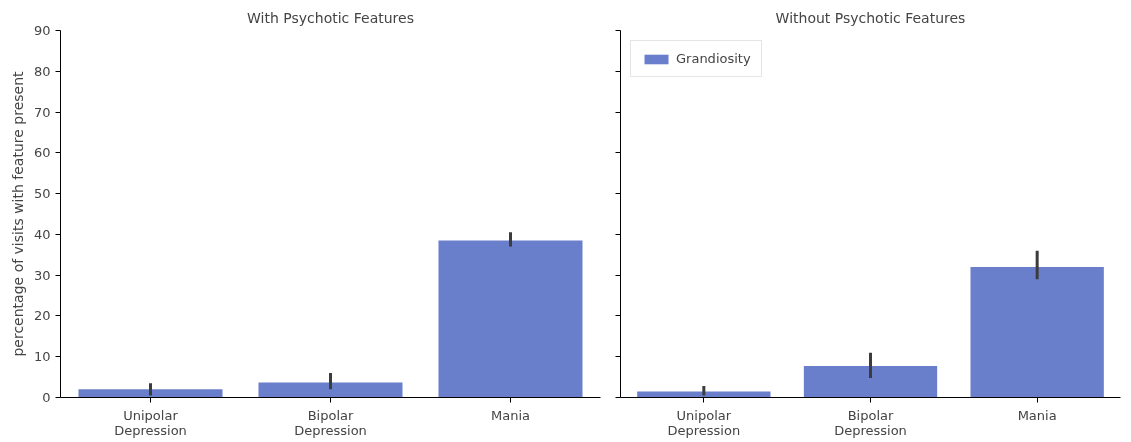 This screenshot has width=1131, height=442. What do you see at coordinates (870, 17) in the screenshot?
I see `chart-title: Without Psychotic Features` at bounding box center [870, 17].